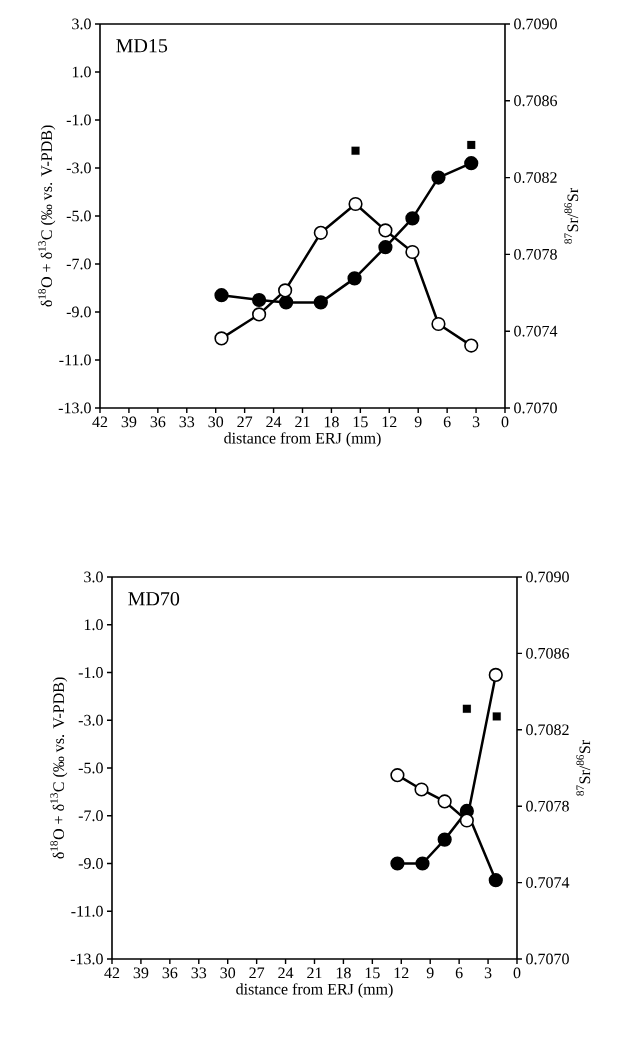 The width and height of the screenshot is (635, 1045). What do you see at coordinates (142, 46) in the screenshot?
I see `annotation: MD15` at bounding box center [142, 46].